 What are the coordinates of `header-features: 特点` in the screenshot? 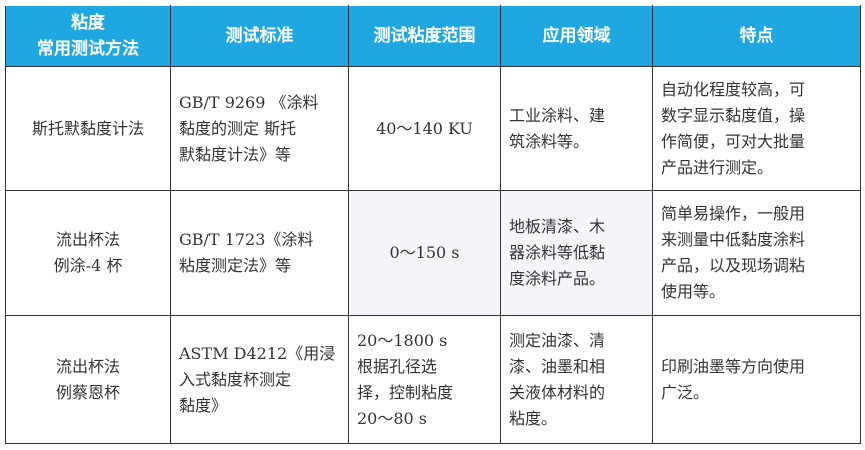 It's located at (756, 36).